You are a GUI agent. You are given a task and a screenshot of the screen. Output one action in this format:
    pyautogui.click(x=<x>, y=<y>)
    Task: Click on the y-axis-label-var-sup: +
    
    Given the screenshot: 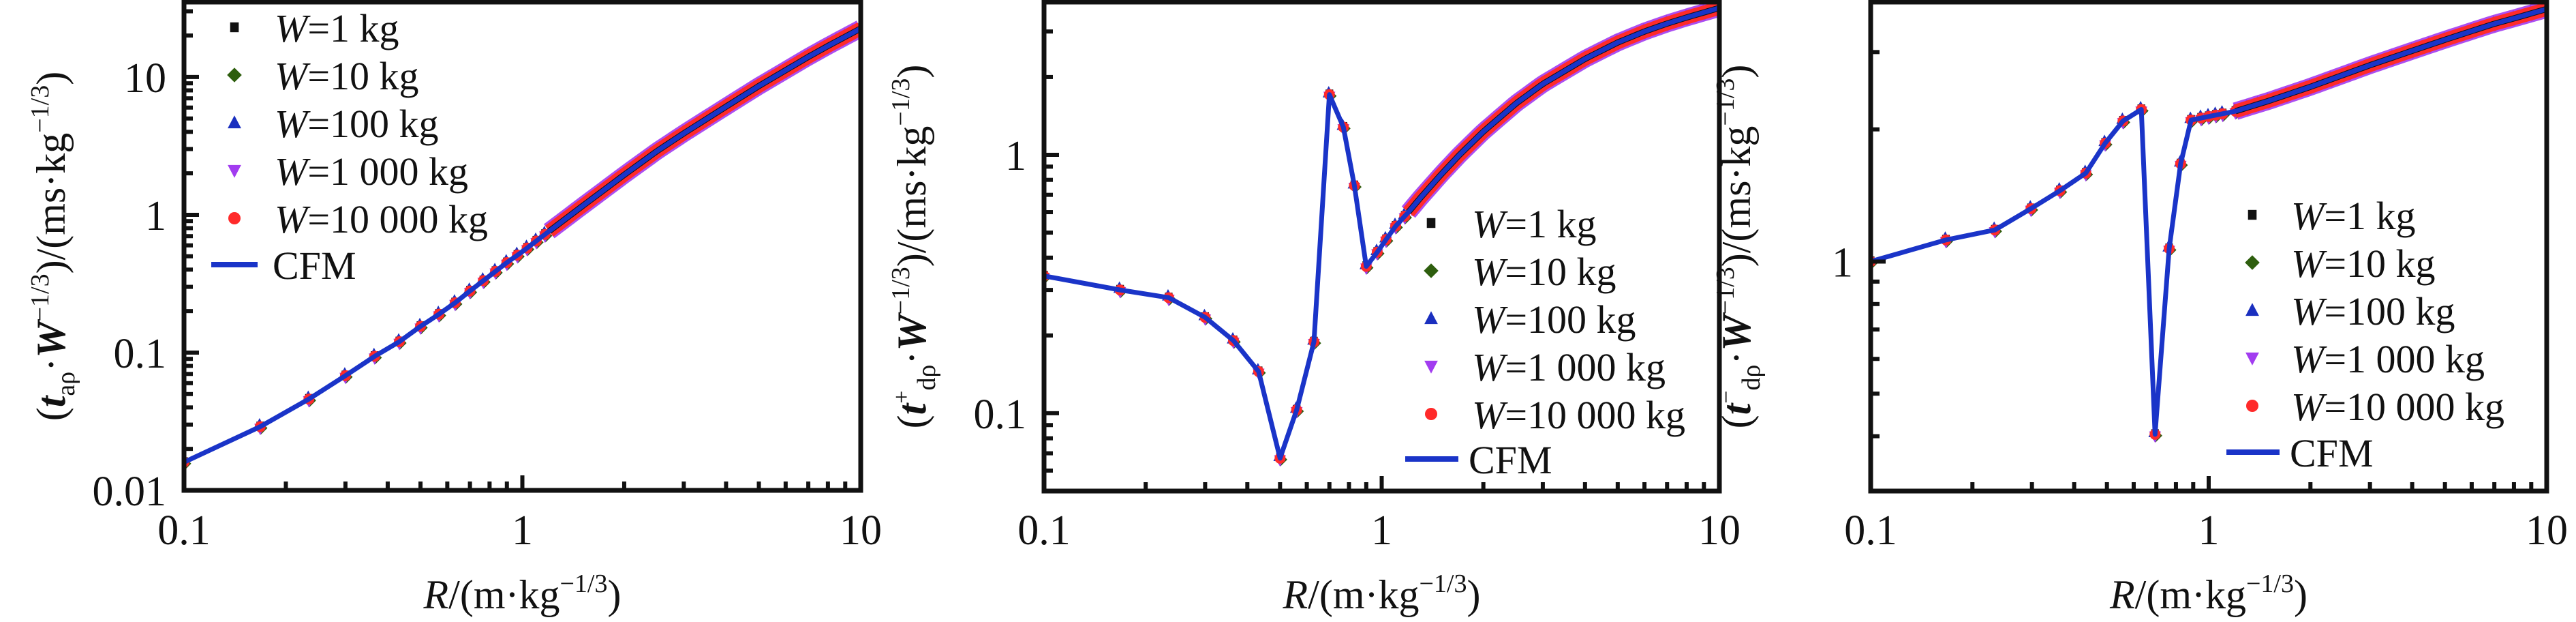 What is the action you would take?
    pyautogui.click(x=902, y=397)
    